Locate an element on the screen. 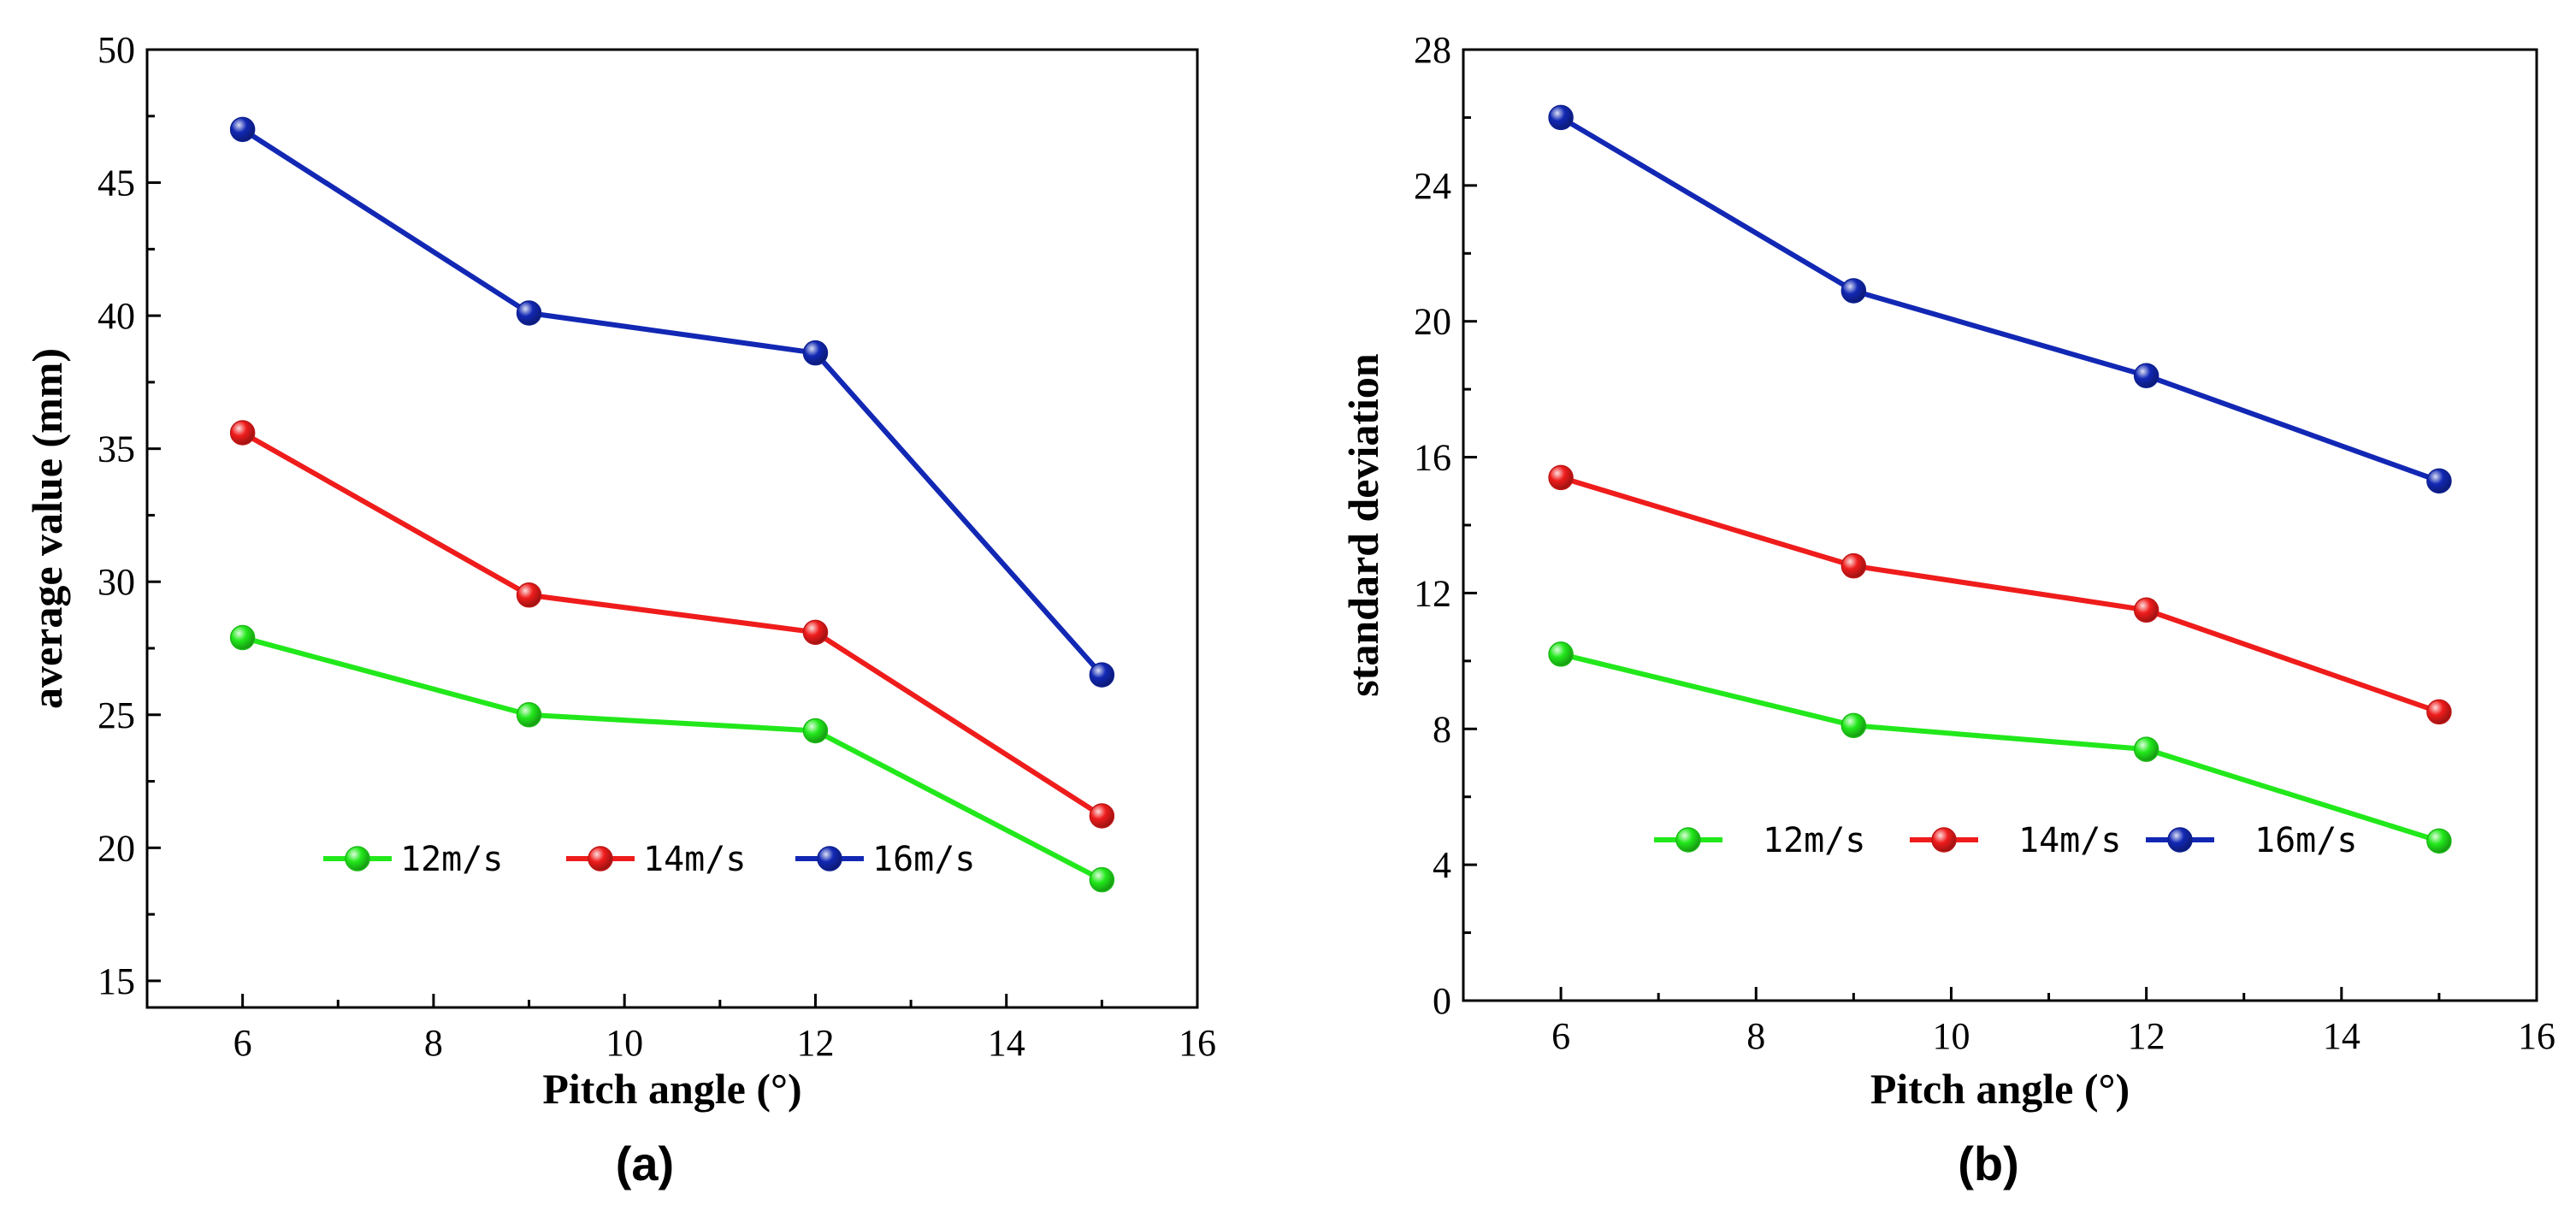 This screenshot has height=1211, width=2576. y-axis-title-a: average value (mm) is located at coordinates (47, 528).